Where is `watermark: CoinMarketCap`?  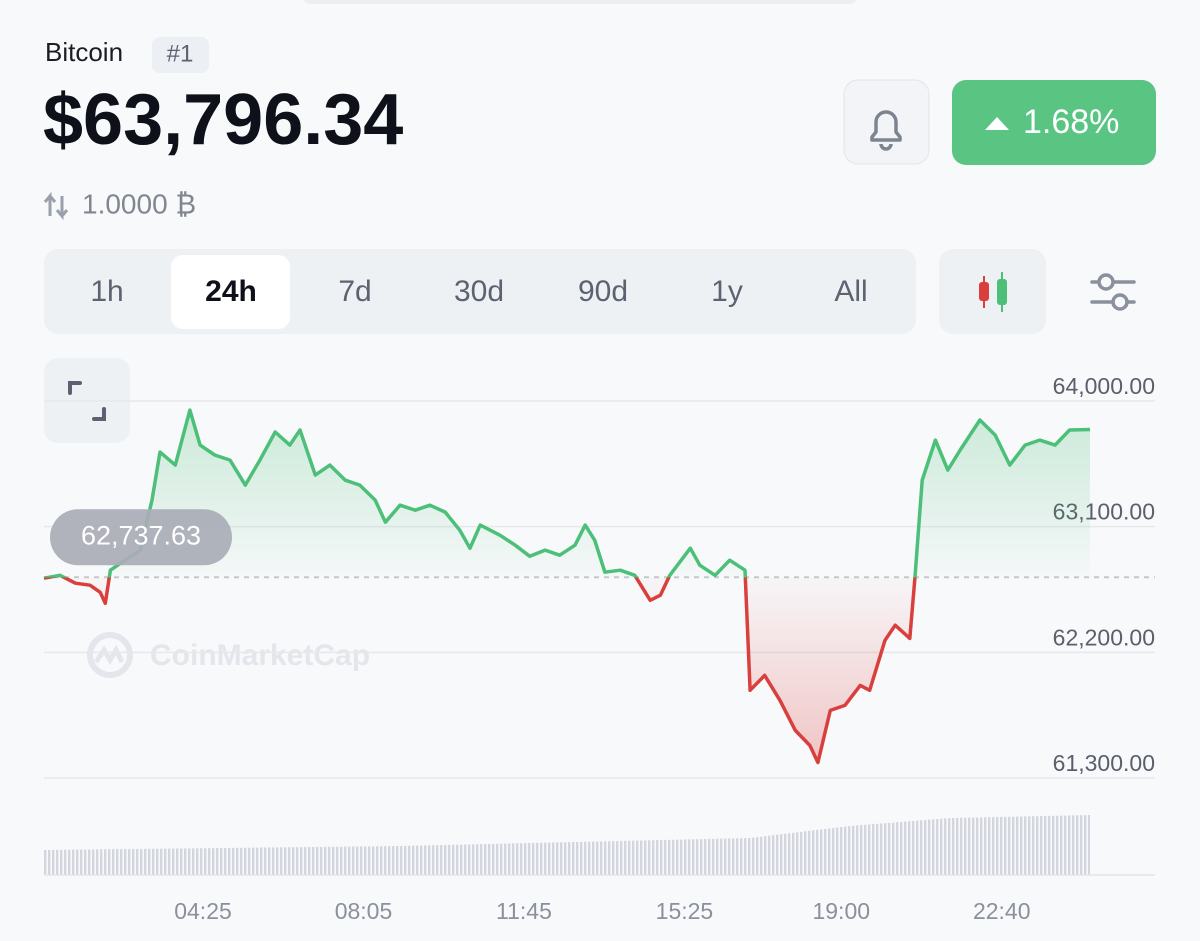
watermark: CoinMarketCap is located at coordinates (228, 655).